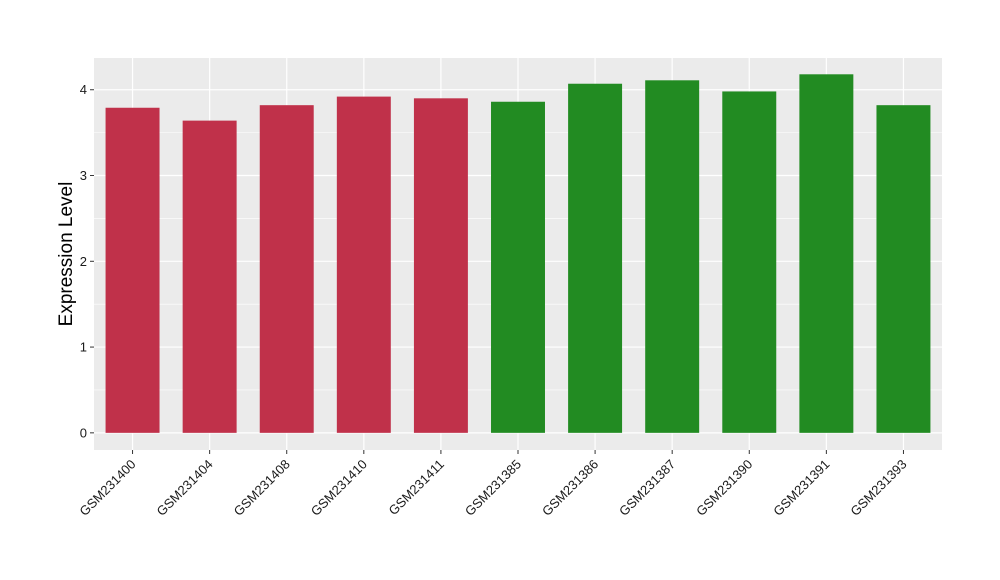 This screenshot has height=580, width=1000. I want to click on y-tick-label: 2, so click(83, 261).